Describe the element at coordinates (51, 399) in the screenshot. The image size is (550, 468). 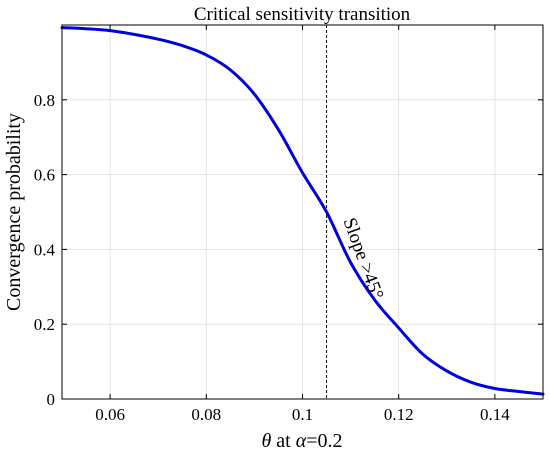
I see `y-tick-label: 0` at that location.